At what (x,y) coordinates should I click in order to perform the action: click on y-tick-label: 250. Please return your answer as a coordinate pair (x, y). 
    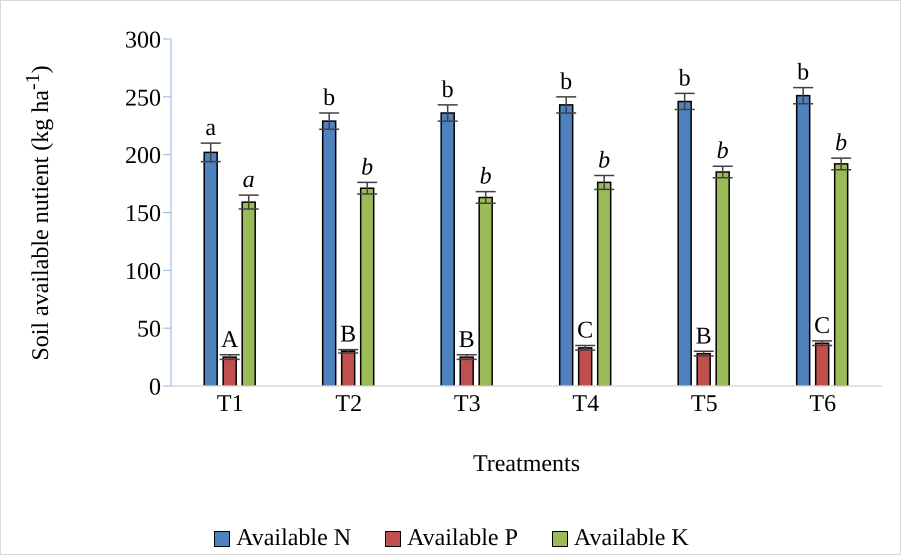
    Looking at the image, I should click on (143, 98).